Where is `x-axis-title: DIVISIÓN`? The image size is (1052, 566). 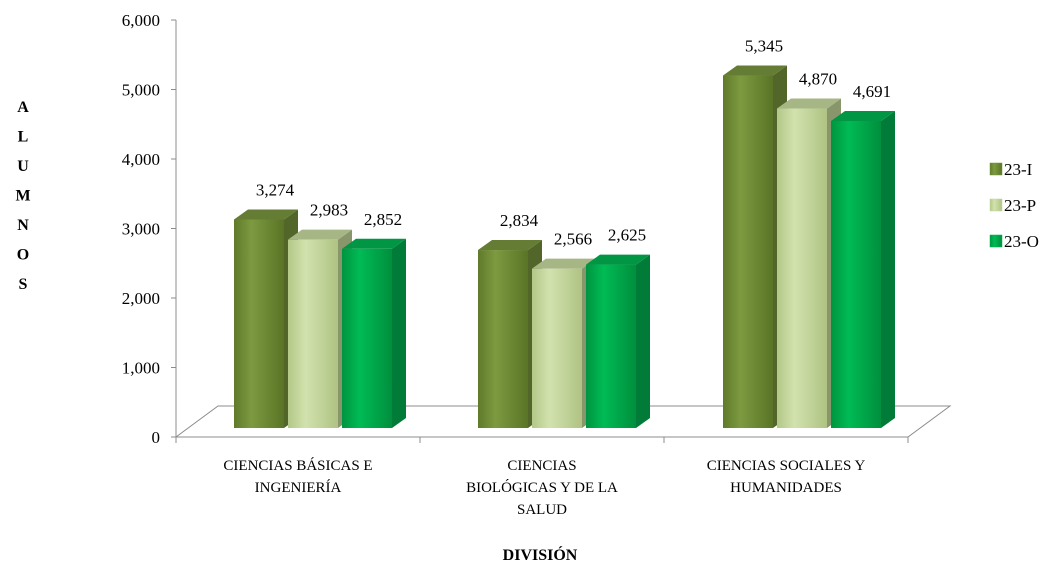 x-axis-title: DIVISIÓN is located at coordinates (540, 554).